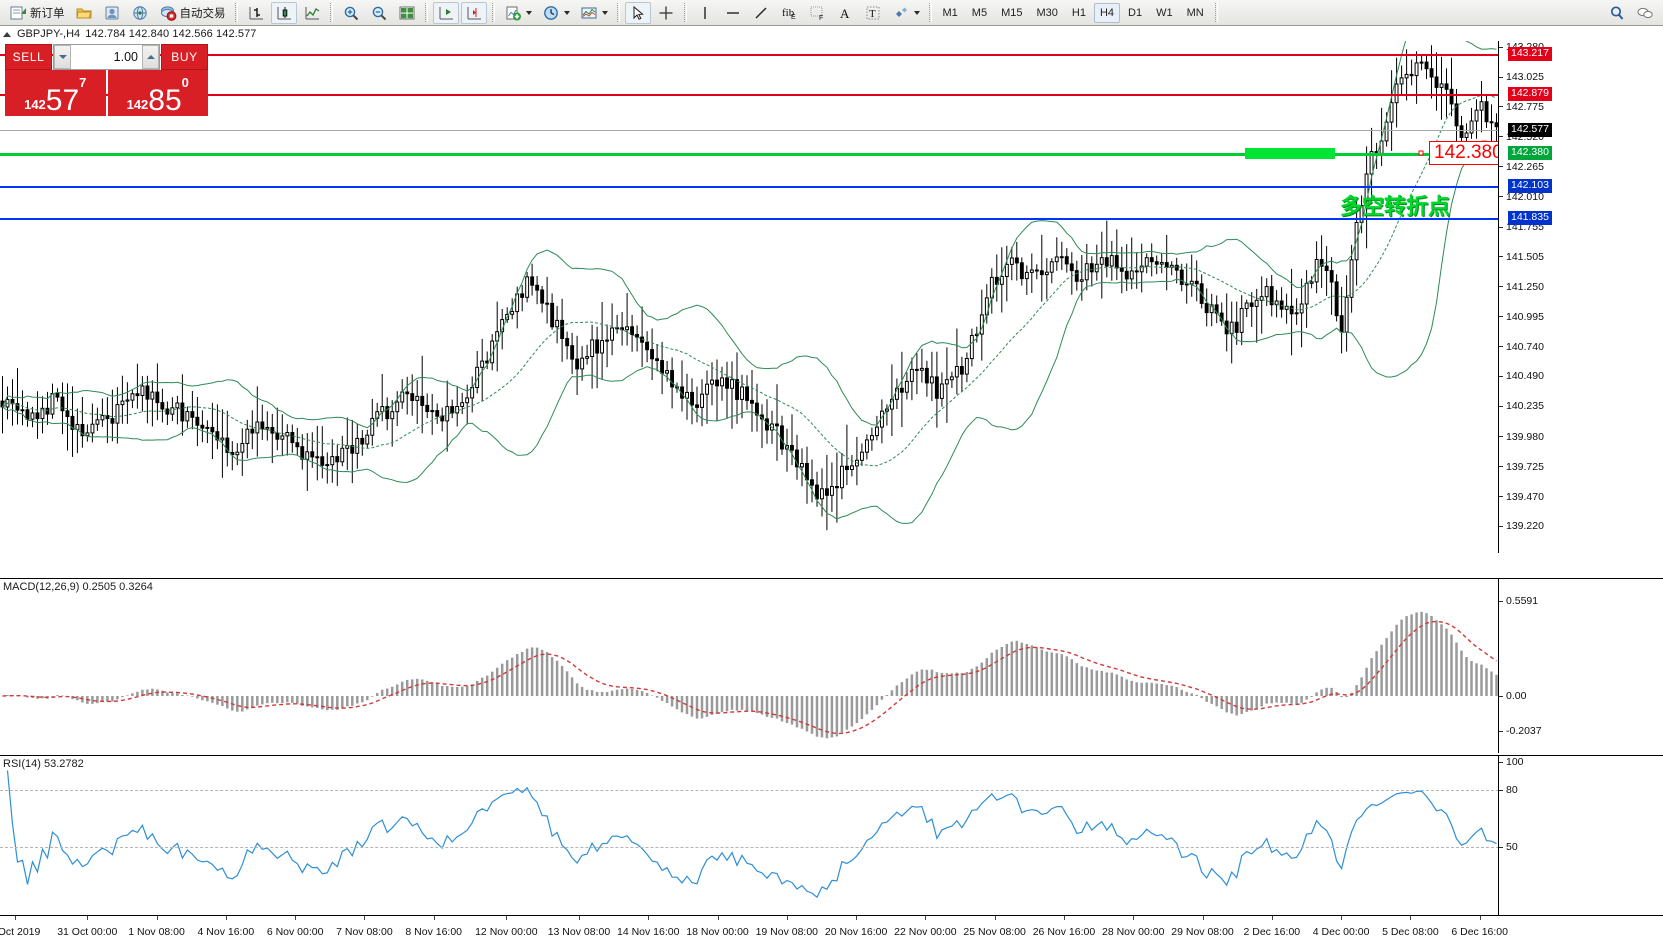  Describe the element at coordinates (7, 34) in the screenshot. I see `collapse-triangle-icon` at that location.